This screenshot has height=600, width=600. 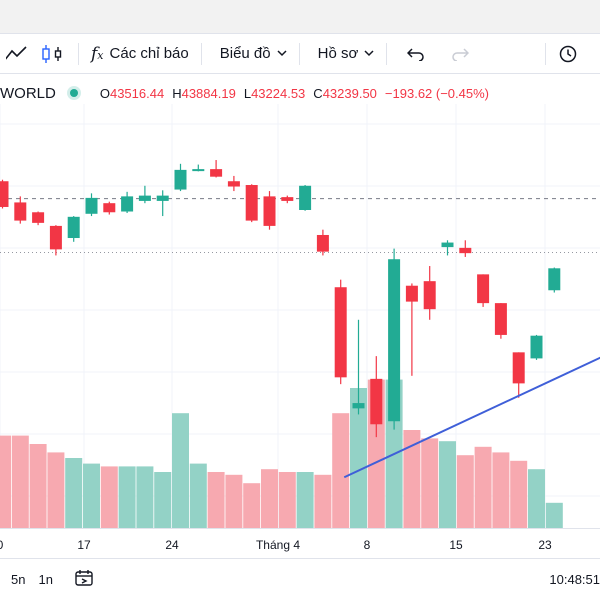 What do you see at coordinates (300, 17) in the screenshot?
I see `window-top-strip` at bounding box center [300, 17].